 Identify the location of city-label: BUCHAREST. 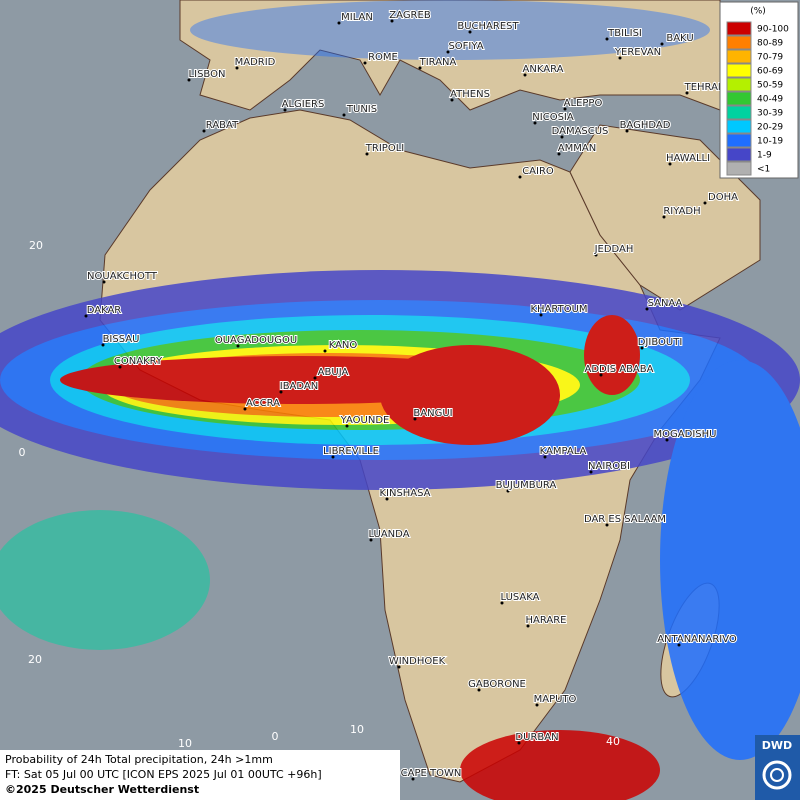
(488, 26).